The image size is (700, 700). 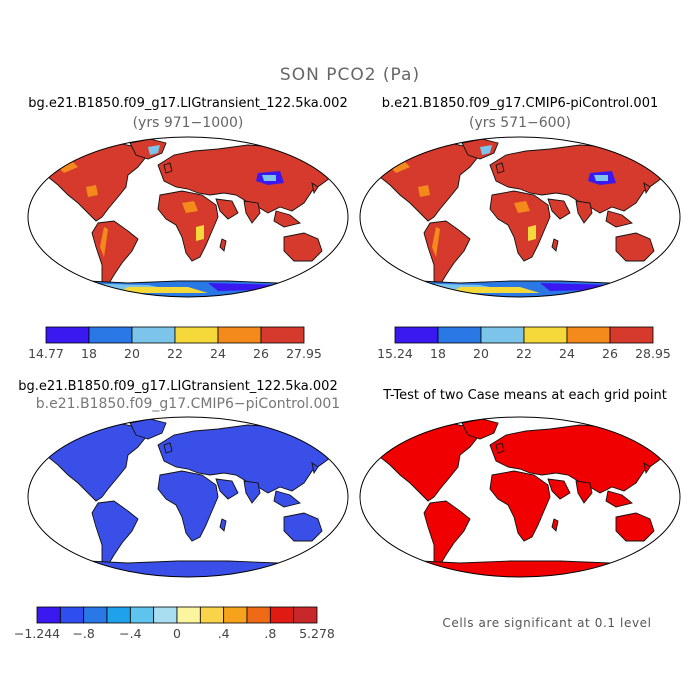 What do you see at coordinates (270, 633) in the screenshot?
I see `colorbar-tick-label: .8` at bounding box center [270, 633].